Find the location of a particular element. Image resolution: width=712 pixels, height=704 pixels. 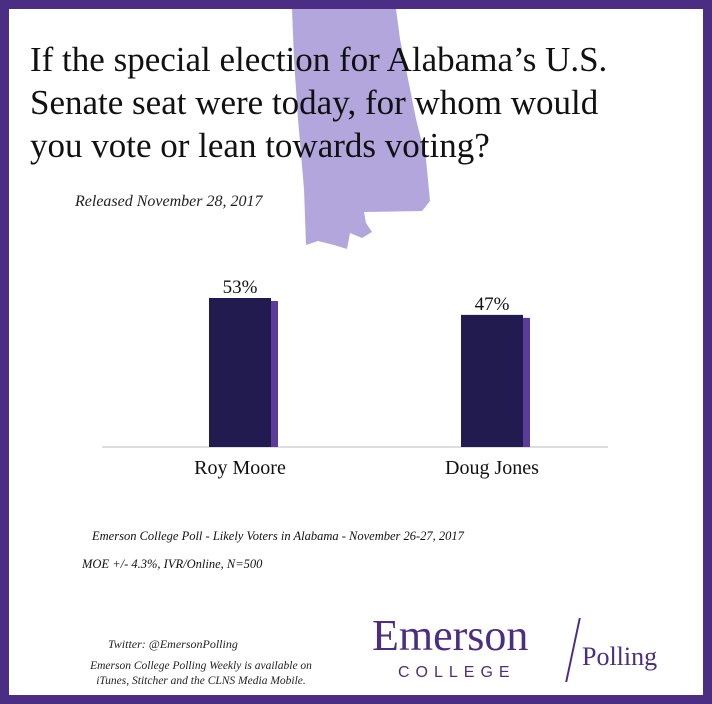

margin-of-error-note: MOE +/- 4.3%, IVR/Online, N=500 is located at coordinates (172, 564).